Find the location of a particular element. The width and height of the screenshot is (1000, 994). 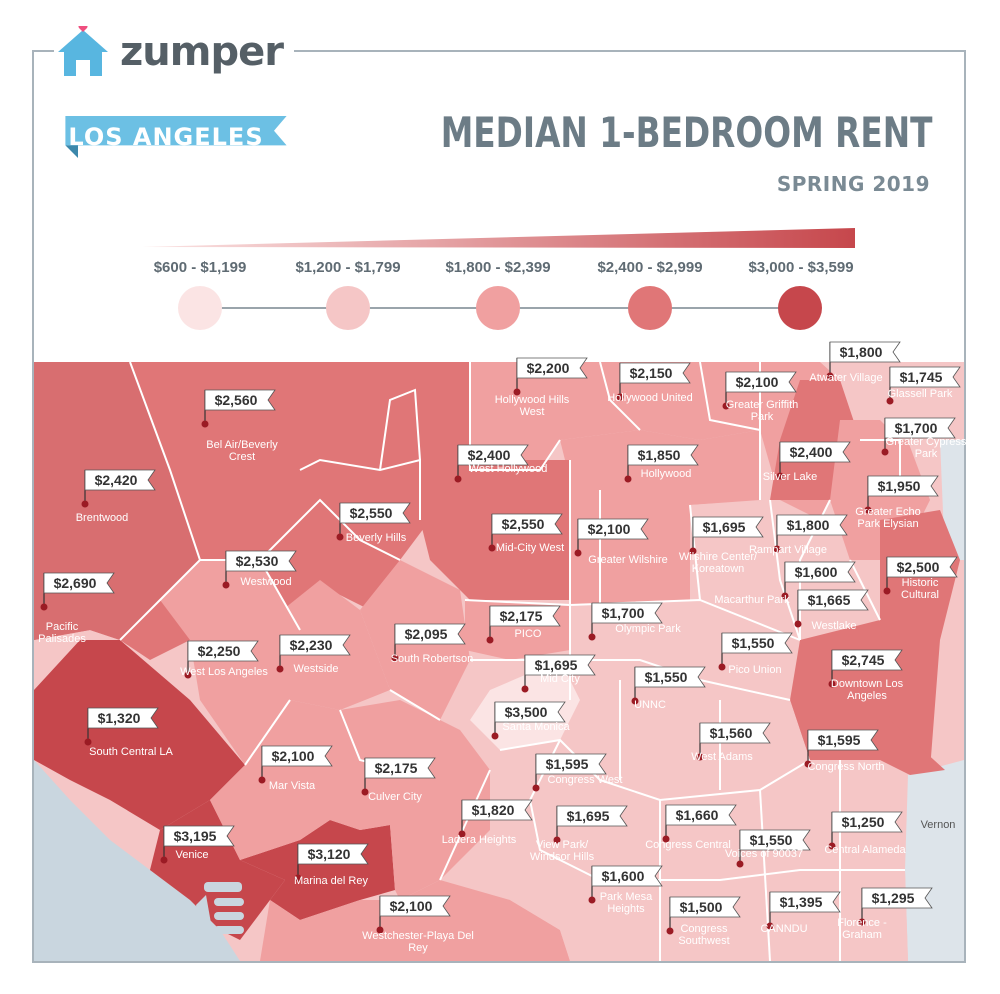

westchester-region is located at coordinates (415, 920).